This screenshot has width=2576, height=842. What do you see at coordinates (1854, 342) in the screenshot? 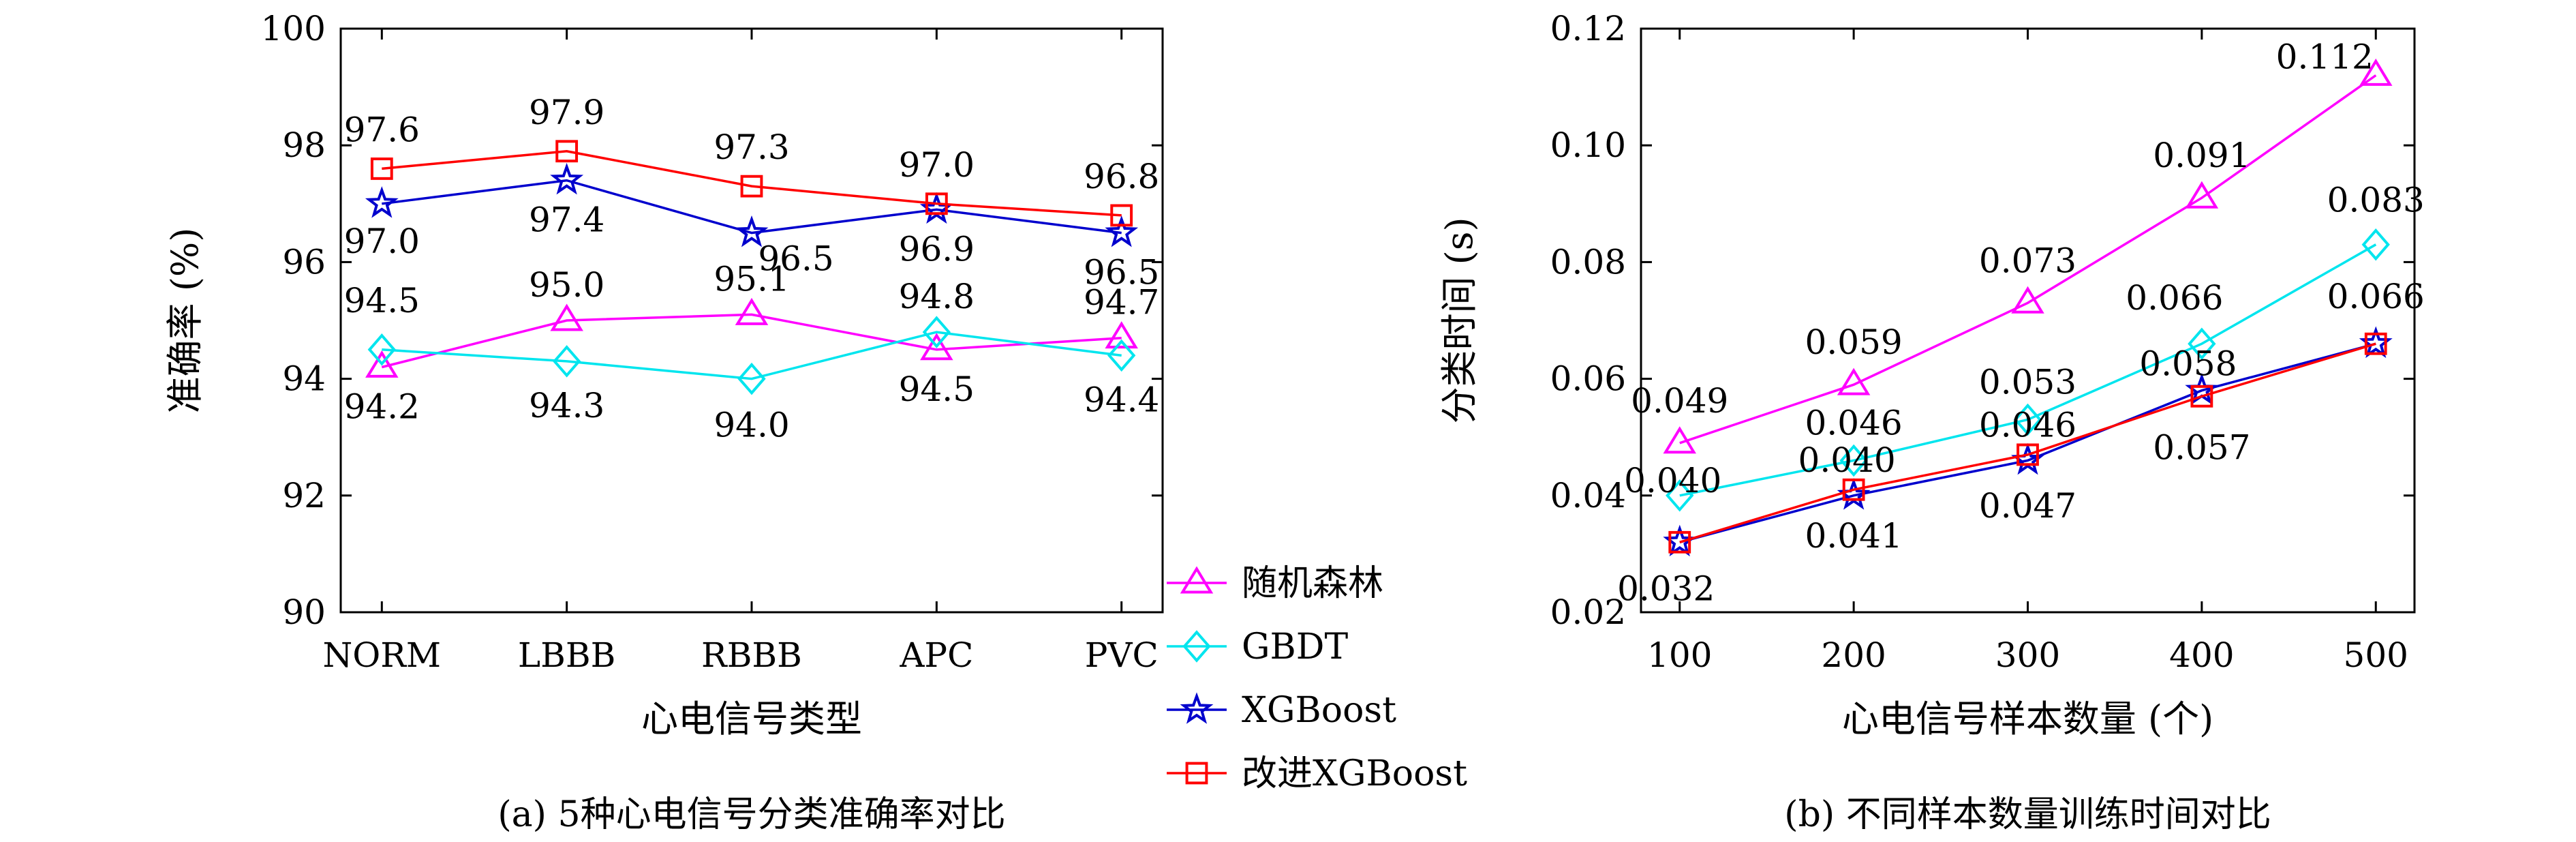
I see `data-label: 0.059` at bounding box center [1854, 342].